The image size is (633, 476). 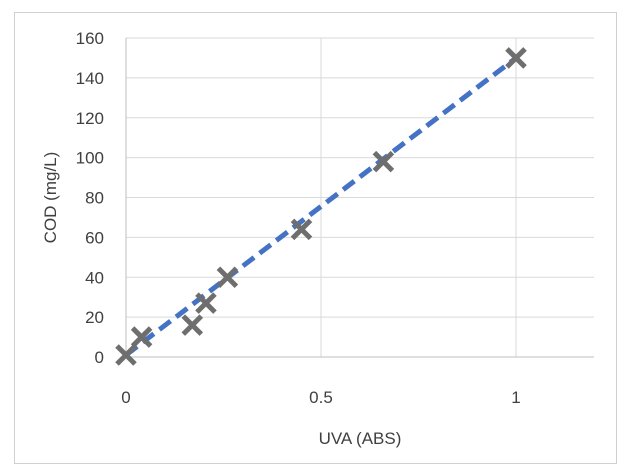 I want to click on y-tick-label: 100, so click(x=90, y=158).